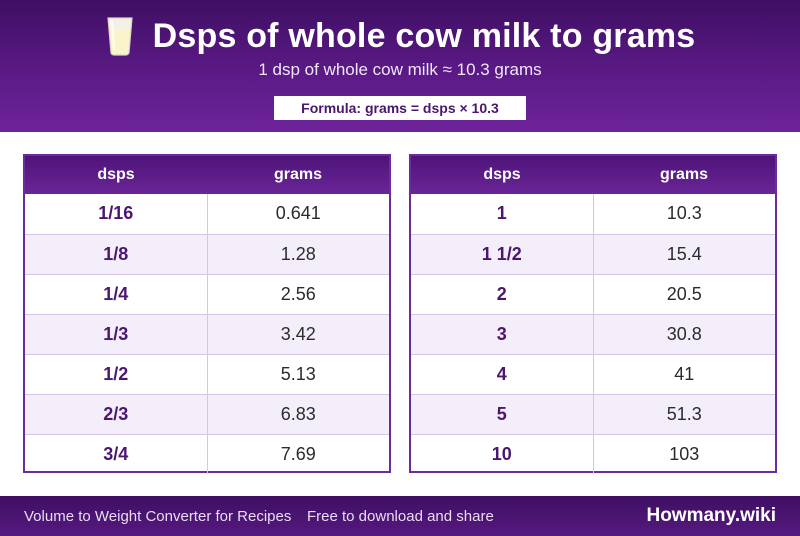 Image resolution: width=800 pixels, height=536 pixels. I want to click on dsps-cell: 3, so click(502, 334).